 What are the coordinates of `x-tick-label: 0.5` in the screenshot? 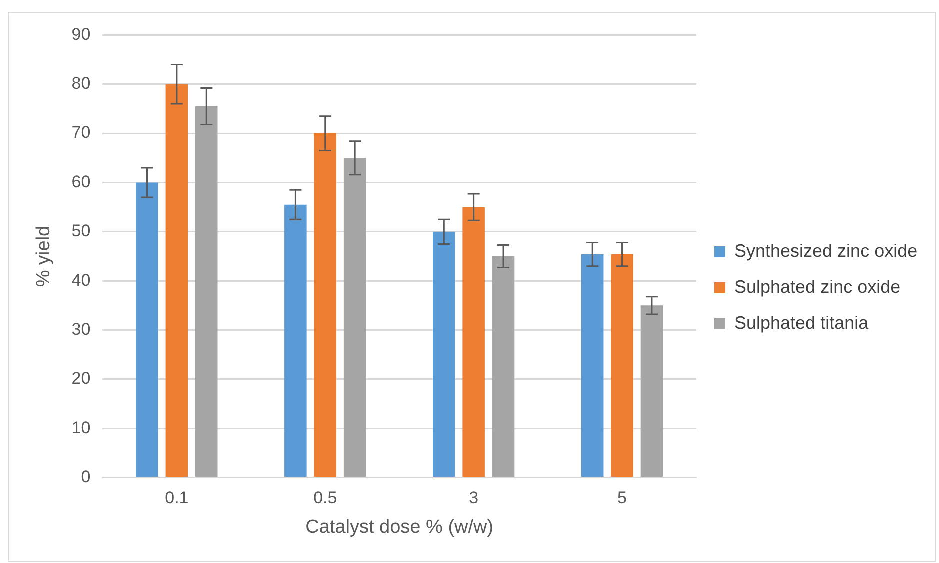 It's located at (326, 498).